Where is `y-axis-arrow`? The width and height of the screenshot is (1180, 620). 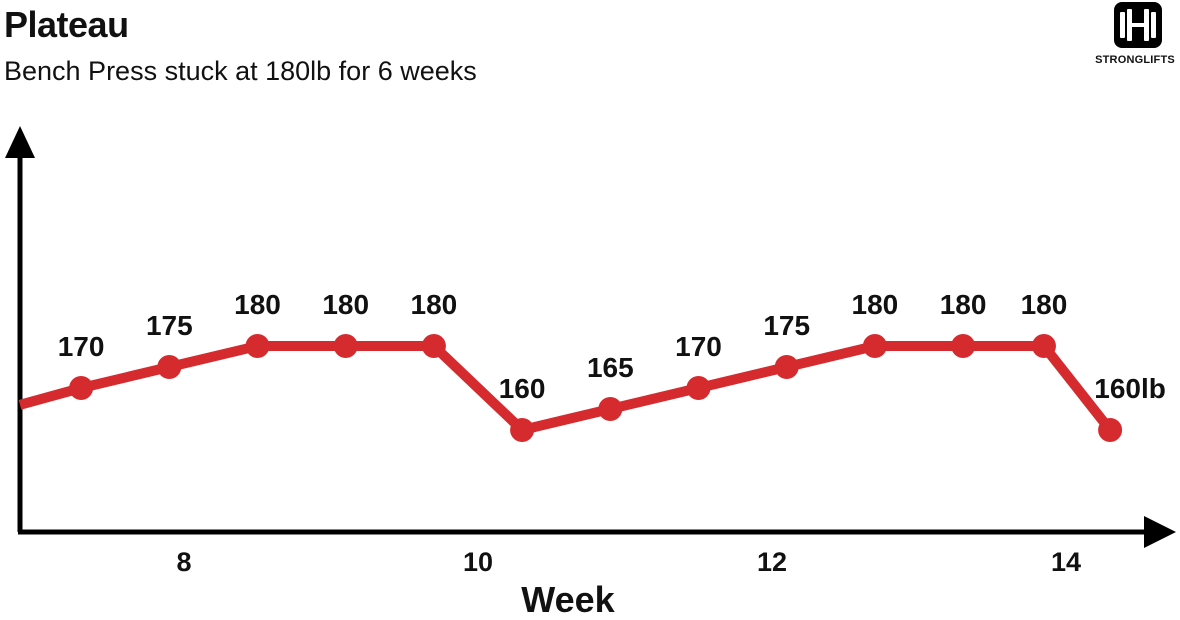 y-axis-arrow is located at coordinates (20, 142).